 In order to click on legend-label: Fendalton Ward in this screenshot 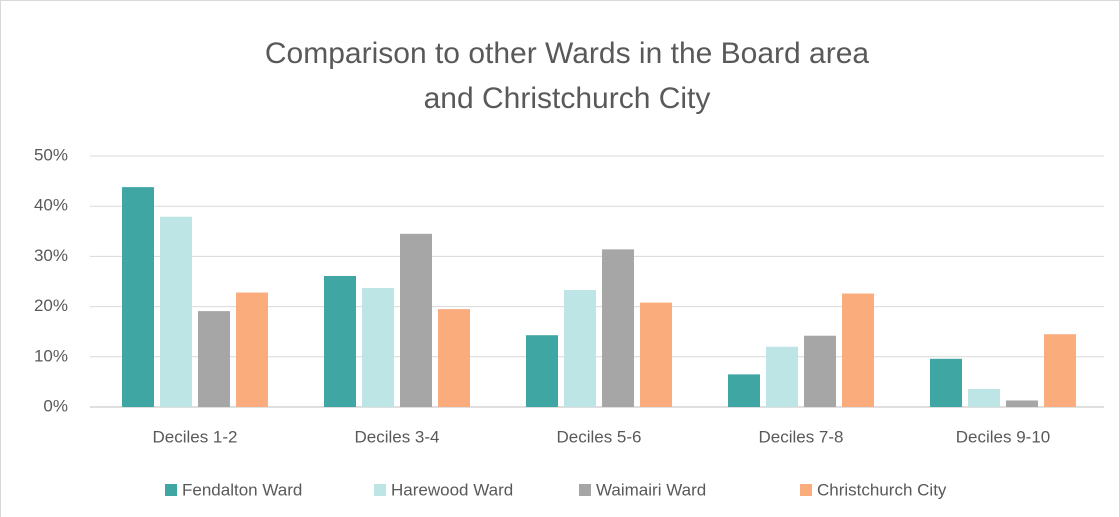, I will do `click(242, 489)`.